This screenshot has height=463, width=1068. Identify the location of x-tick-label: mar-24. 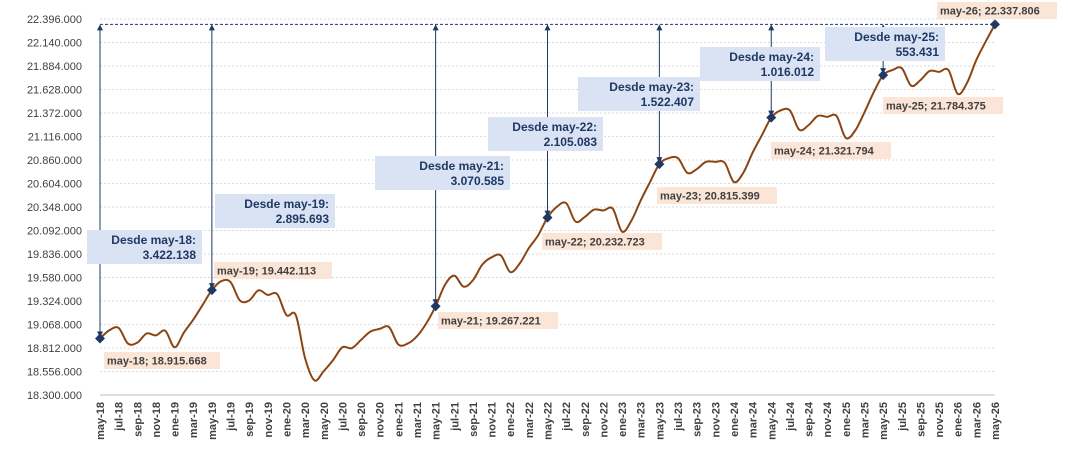
(754, 419).